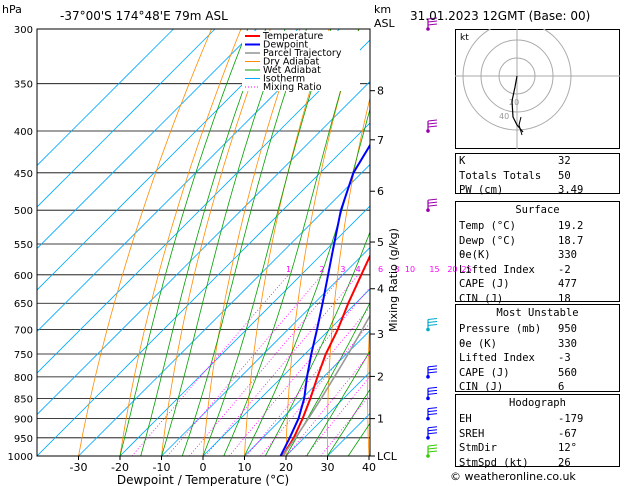 The height and width of the screenshot is (486, 629). I want to click on pressure-tick-label: 900, so click(23, 420).